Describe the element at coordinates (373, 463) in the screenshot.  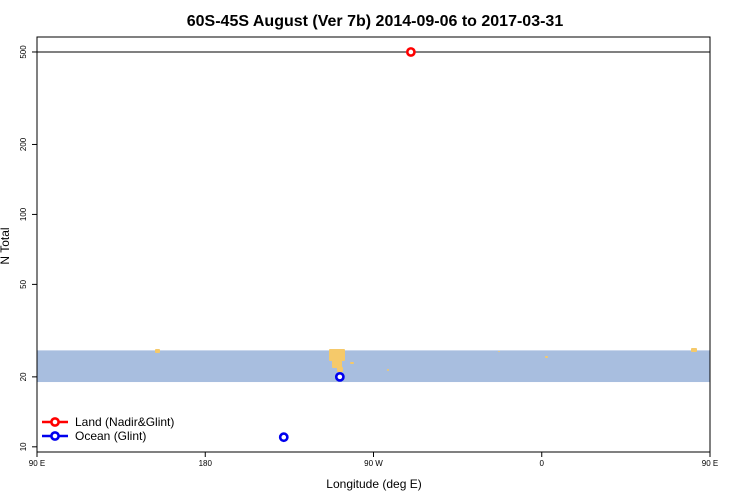
I see `x-tick-label: 90 W` at that location.